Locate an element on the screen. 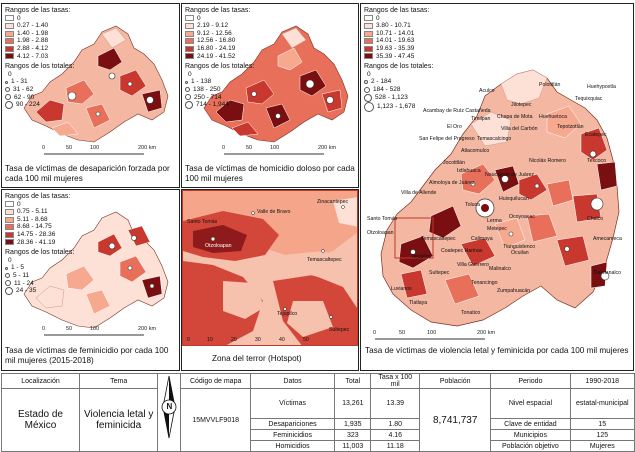 The height and width of the screenshot is (452, 635). legend-rate-row: 2.19 - 9.12 is located at coordinates (219, 26).